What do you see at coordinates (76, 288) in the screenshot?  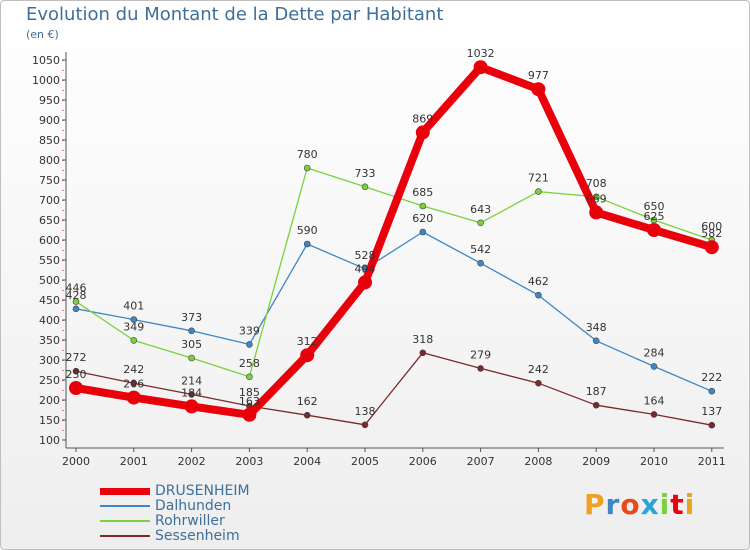 I see `data-label: 446` at bounding box center [76, 288].